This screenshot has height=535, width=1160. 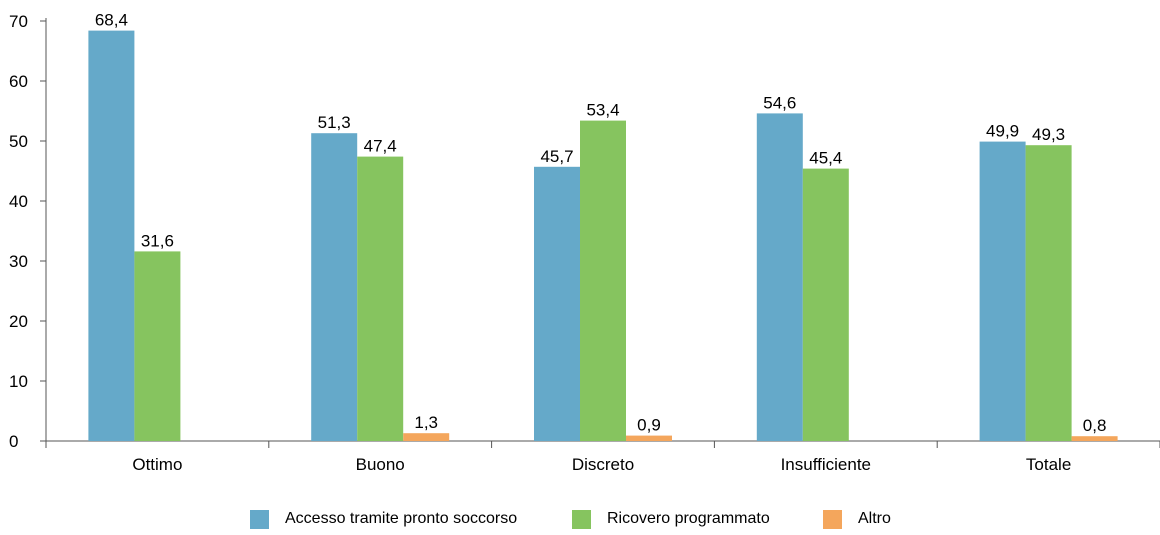 What do you see at coordinates (825, 158) in the screenshot?
I see `data-label: 45,4` at bounding box center [825, 158].